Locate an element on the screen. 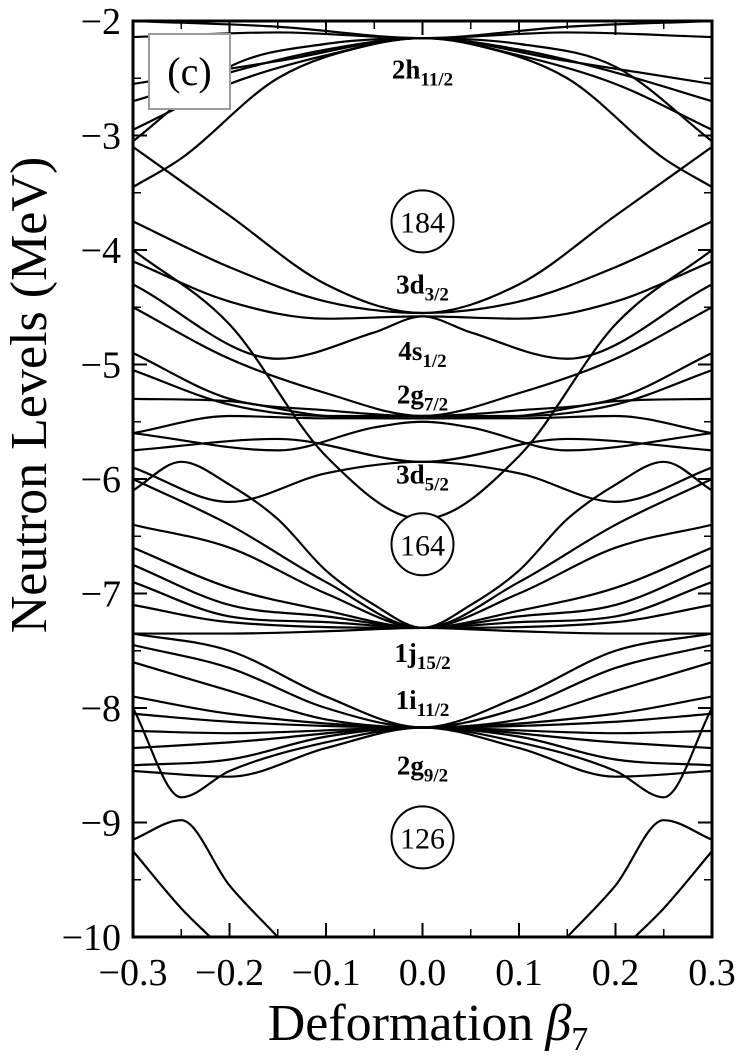 This screenshot has height=1057, width=748. x-tick-label: −0.2 is located at coordinates (229, 973).